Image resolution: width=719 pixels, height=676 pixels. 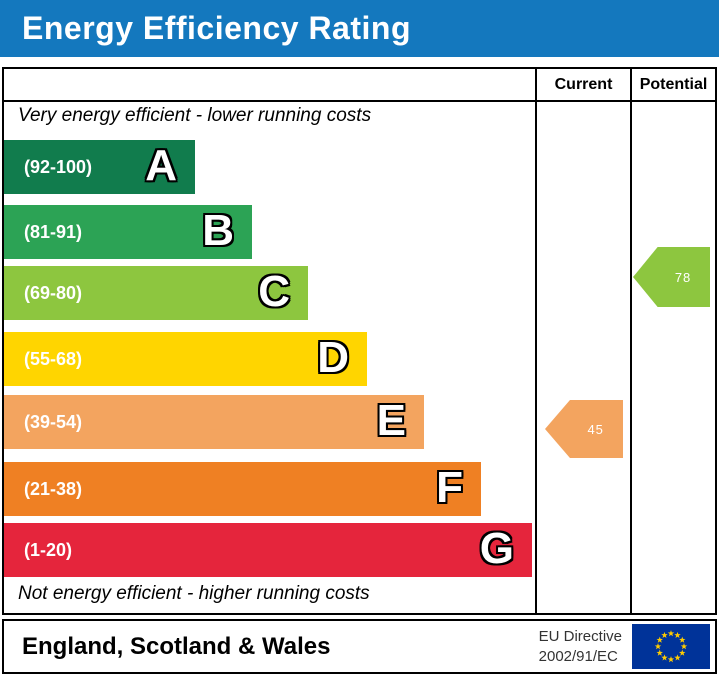 I want to click on column-header-potential: Potential, so click(x=673, y=84).